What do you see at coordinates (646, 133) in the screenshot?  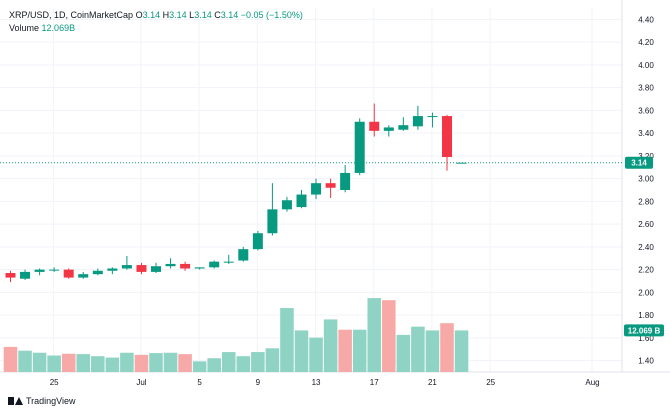 I see `price-tick-label: 3.40` at bounding box center [646, 133].